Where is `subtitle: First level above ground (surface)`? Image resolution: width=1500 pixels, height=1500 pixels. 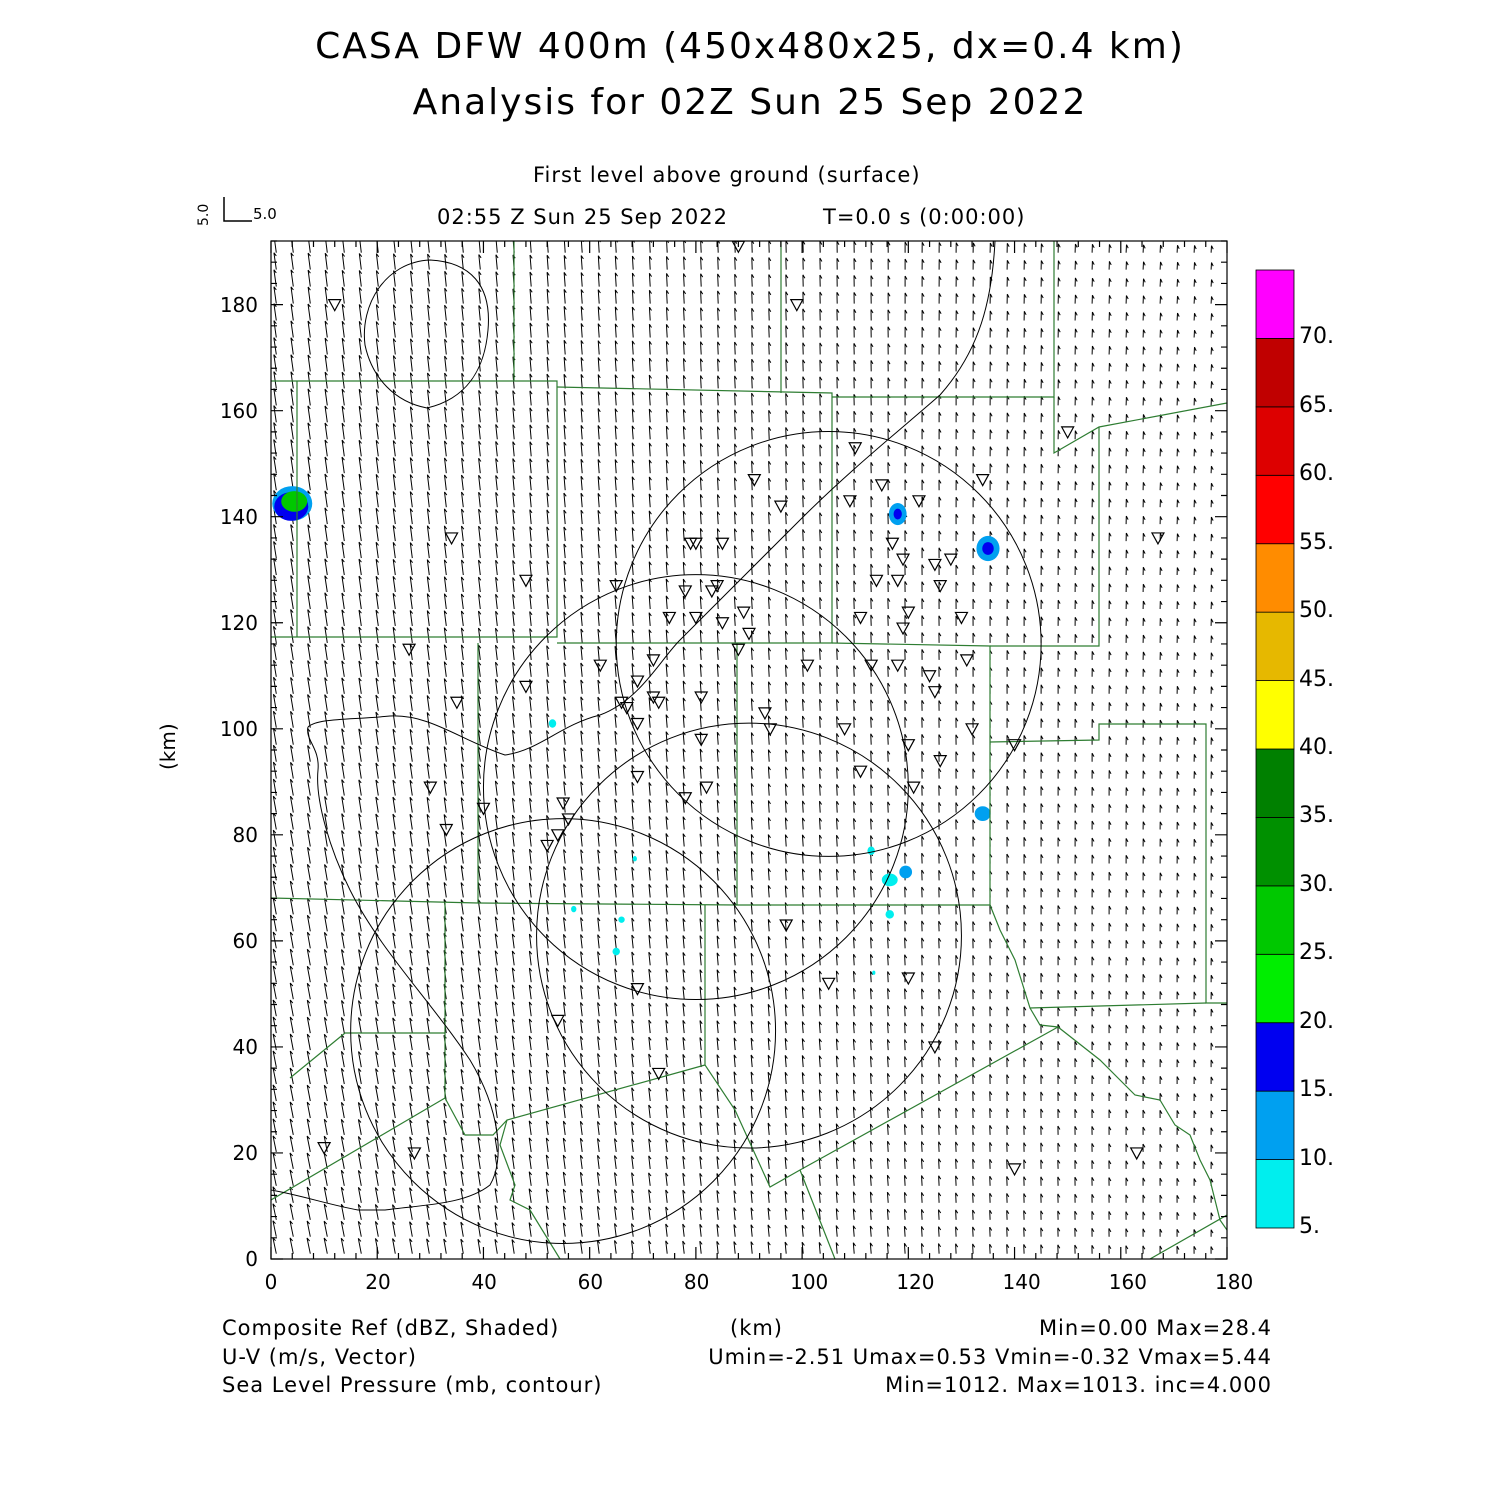
subtitle: First level above ground (surface) is located at coordinates (727, 175).